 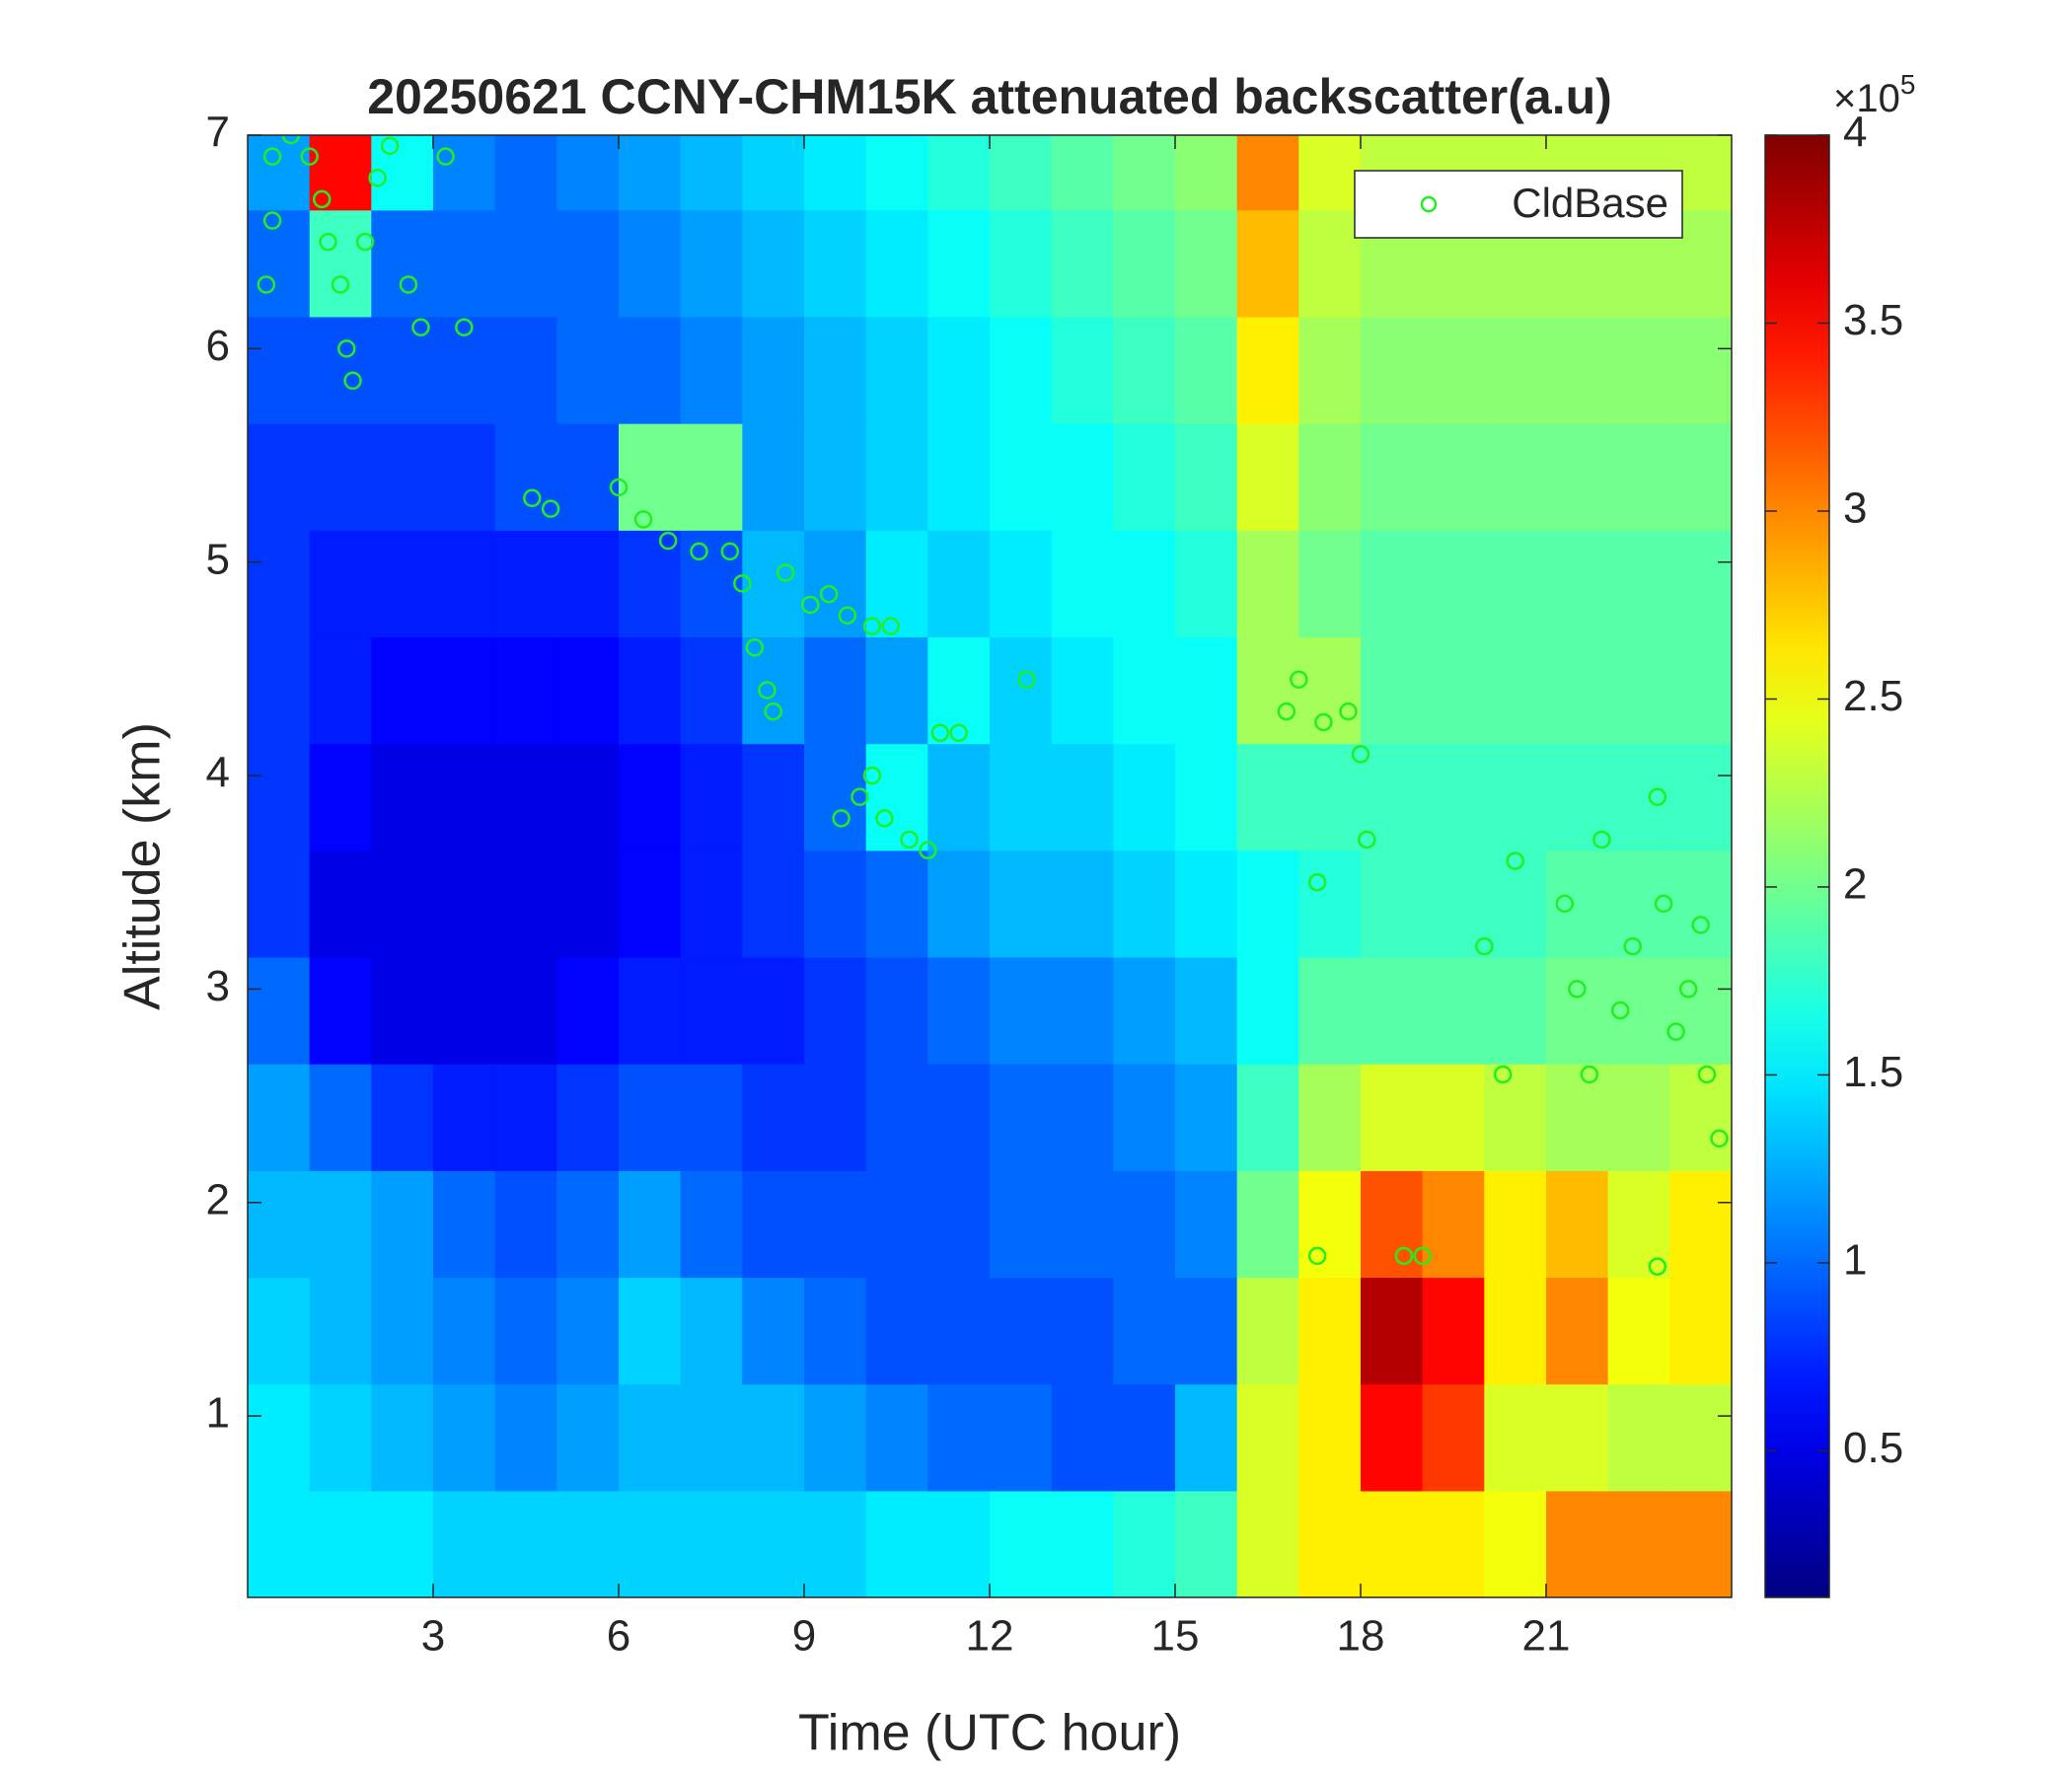 What do you see at coordinates (218, 1414) in the screenshot?
I see `y-tick-label: 1` at bounding box center [218, 1414].